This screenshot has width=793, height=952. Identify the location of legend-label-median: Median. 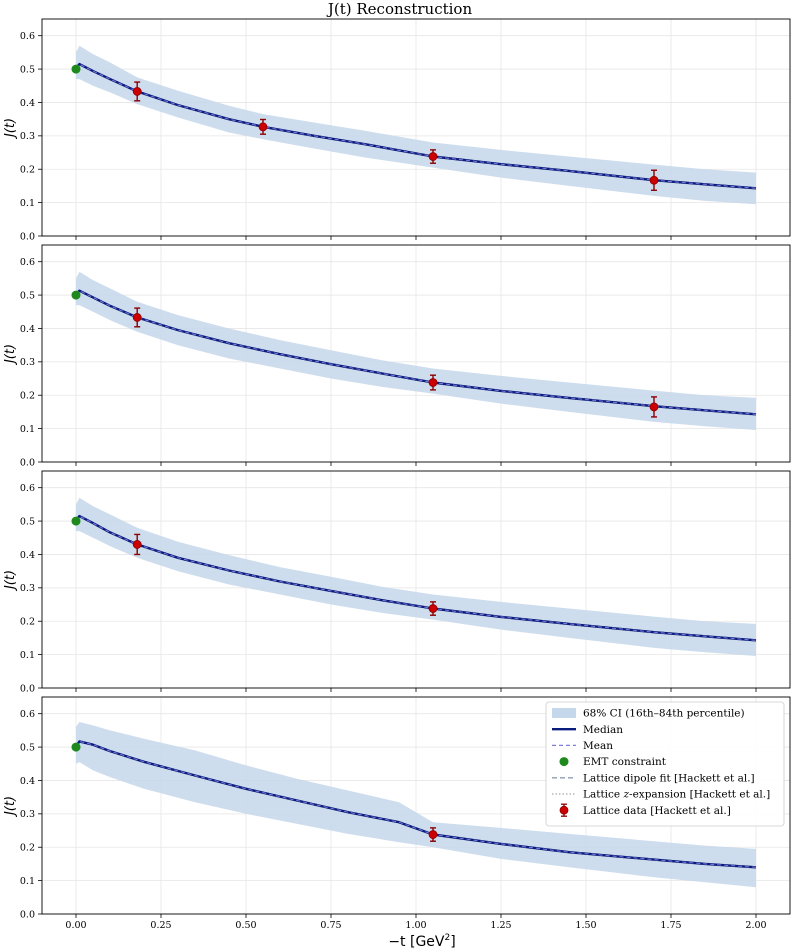
(603, 730).